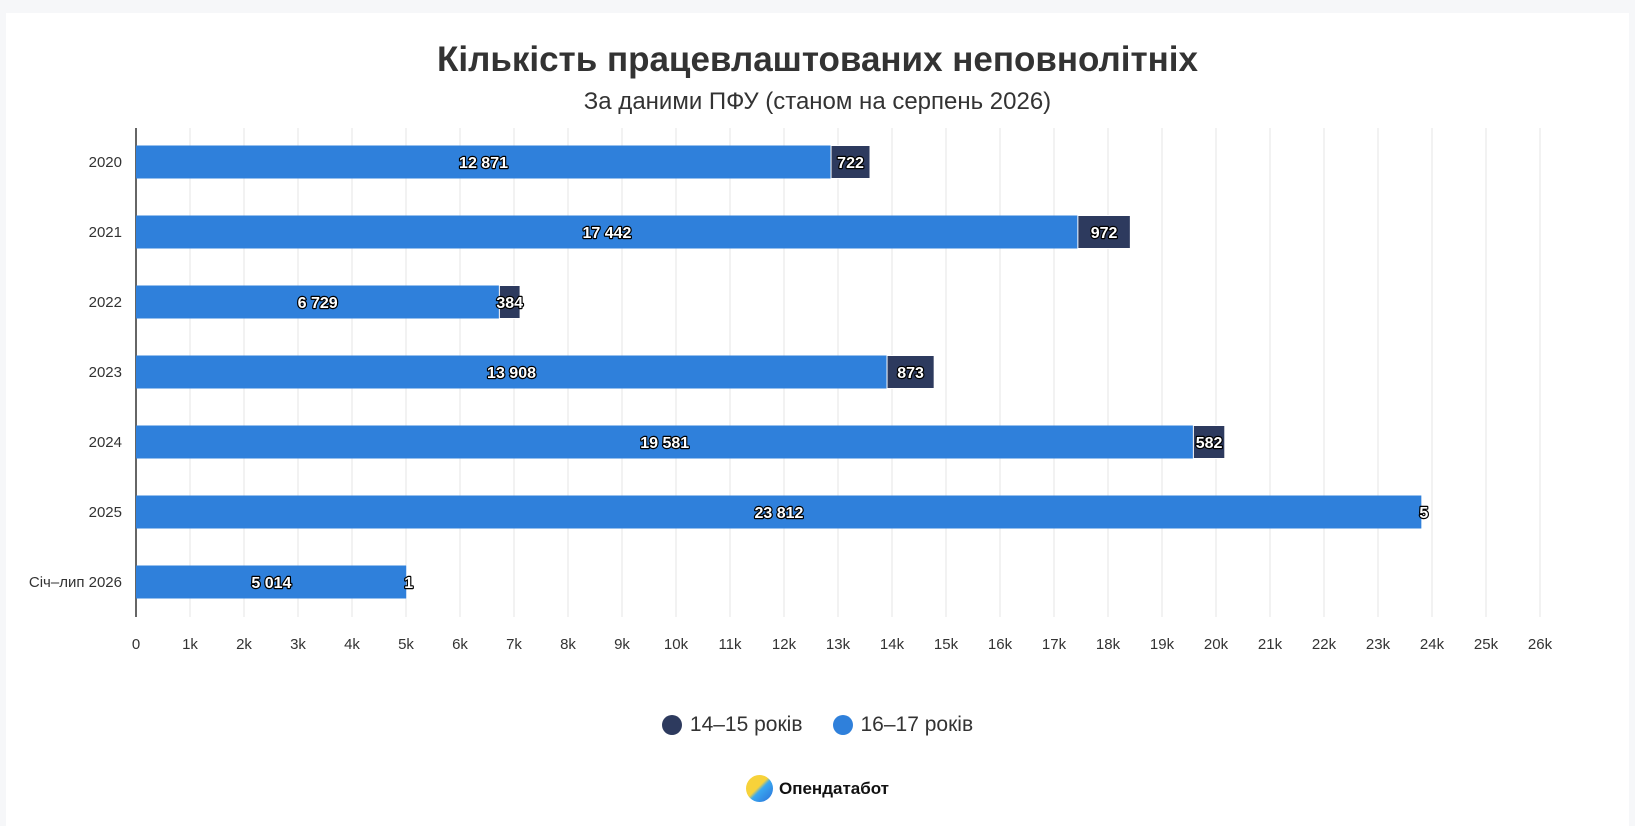 The width and height of the screenshot is (1635, 826). I want to click on chart-legend: 14–15 років 16–17 років, so click(817, 725).